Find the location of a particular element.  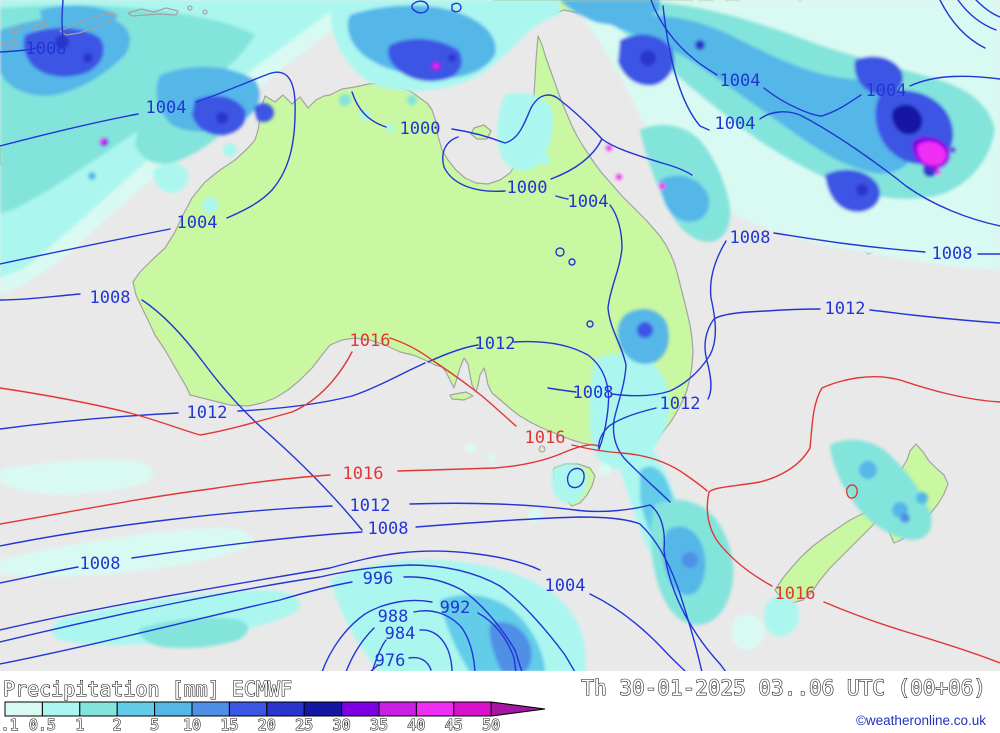

island-outlines is located at coordinates (104, 27).